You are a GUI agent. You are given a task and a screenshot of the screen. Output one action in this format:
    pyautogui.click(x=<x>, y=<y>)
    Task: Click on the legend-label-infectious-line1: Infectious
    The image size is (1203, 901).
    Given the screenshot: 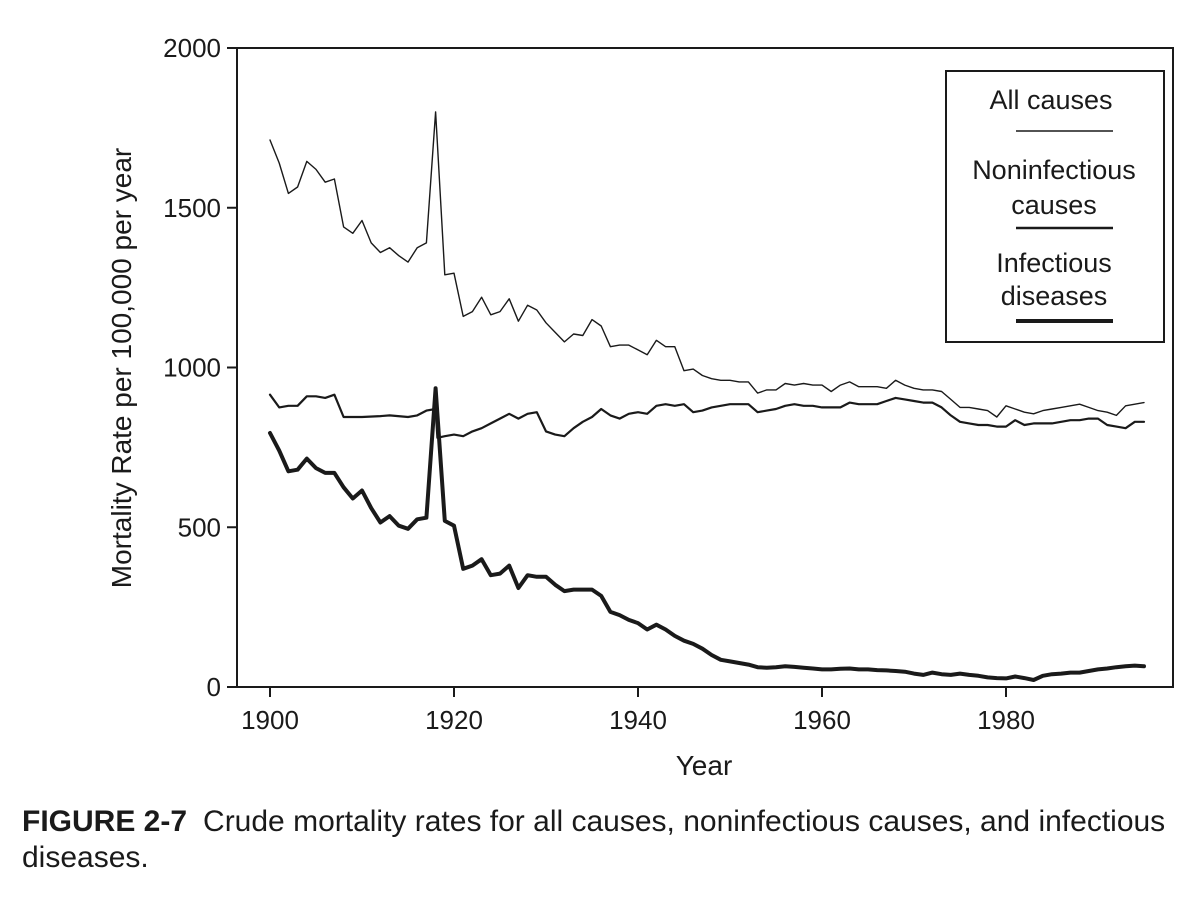 What is the action you would take?
    pyautogui.click(x=1054, y=263)
    